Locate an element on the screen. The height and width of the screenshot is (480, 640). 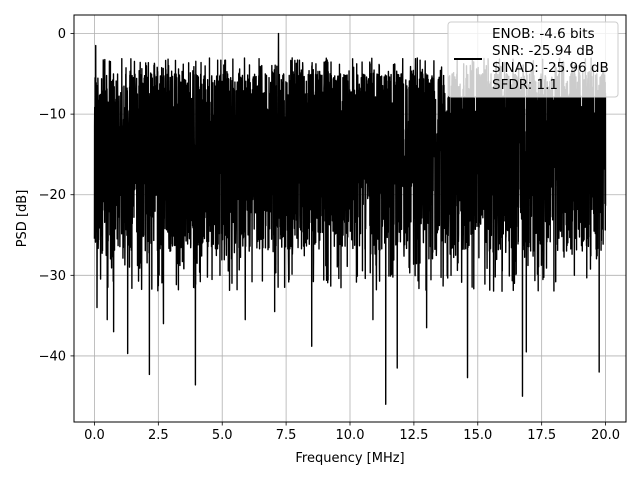
y-tick-label: −10 is located at coordinates (52, 115).